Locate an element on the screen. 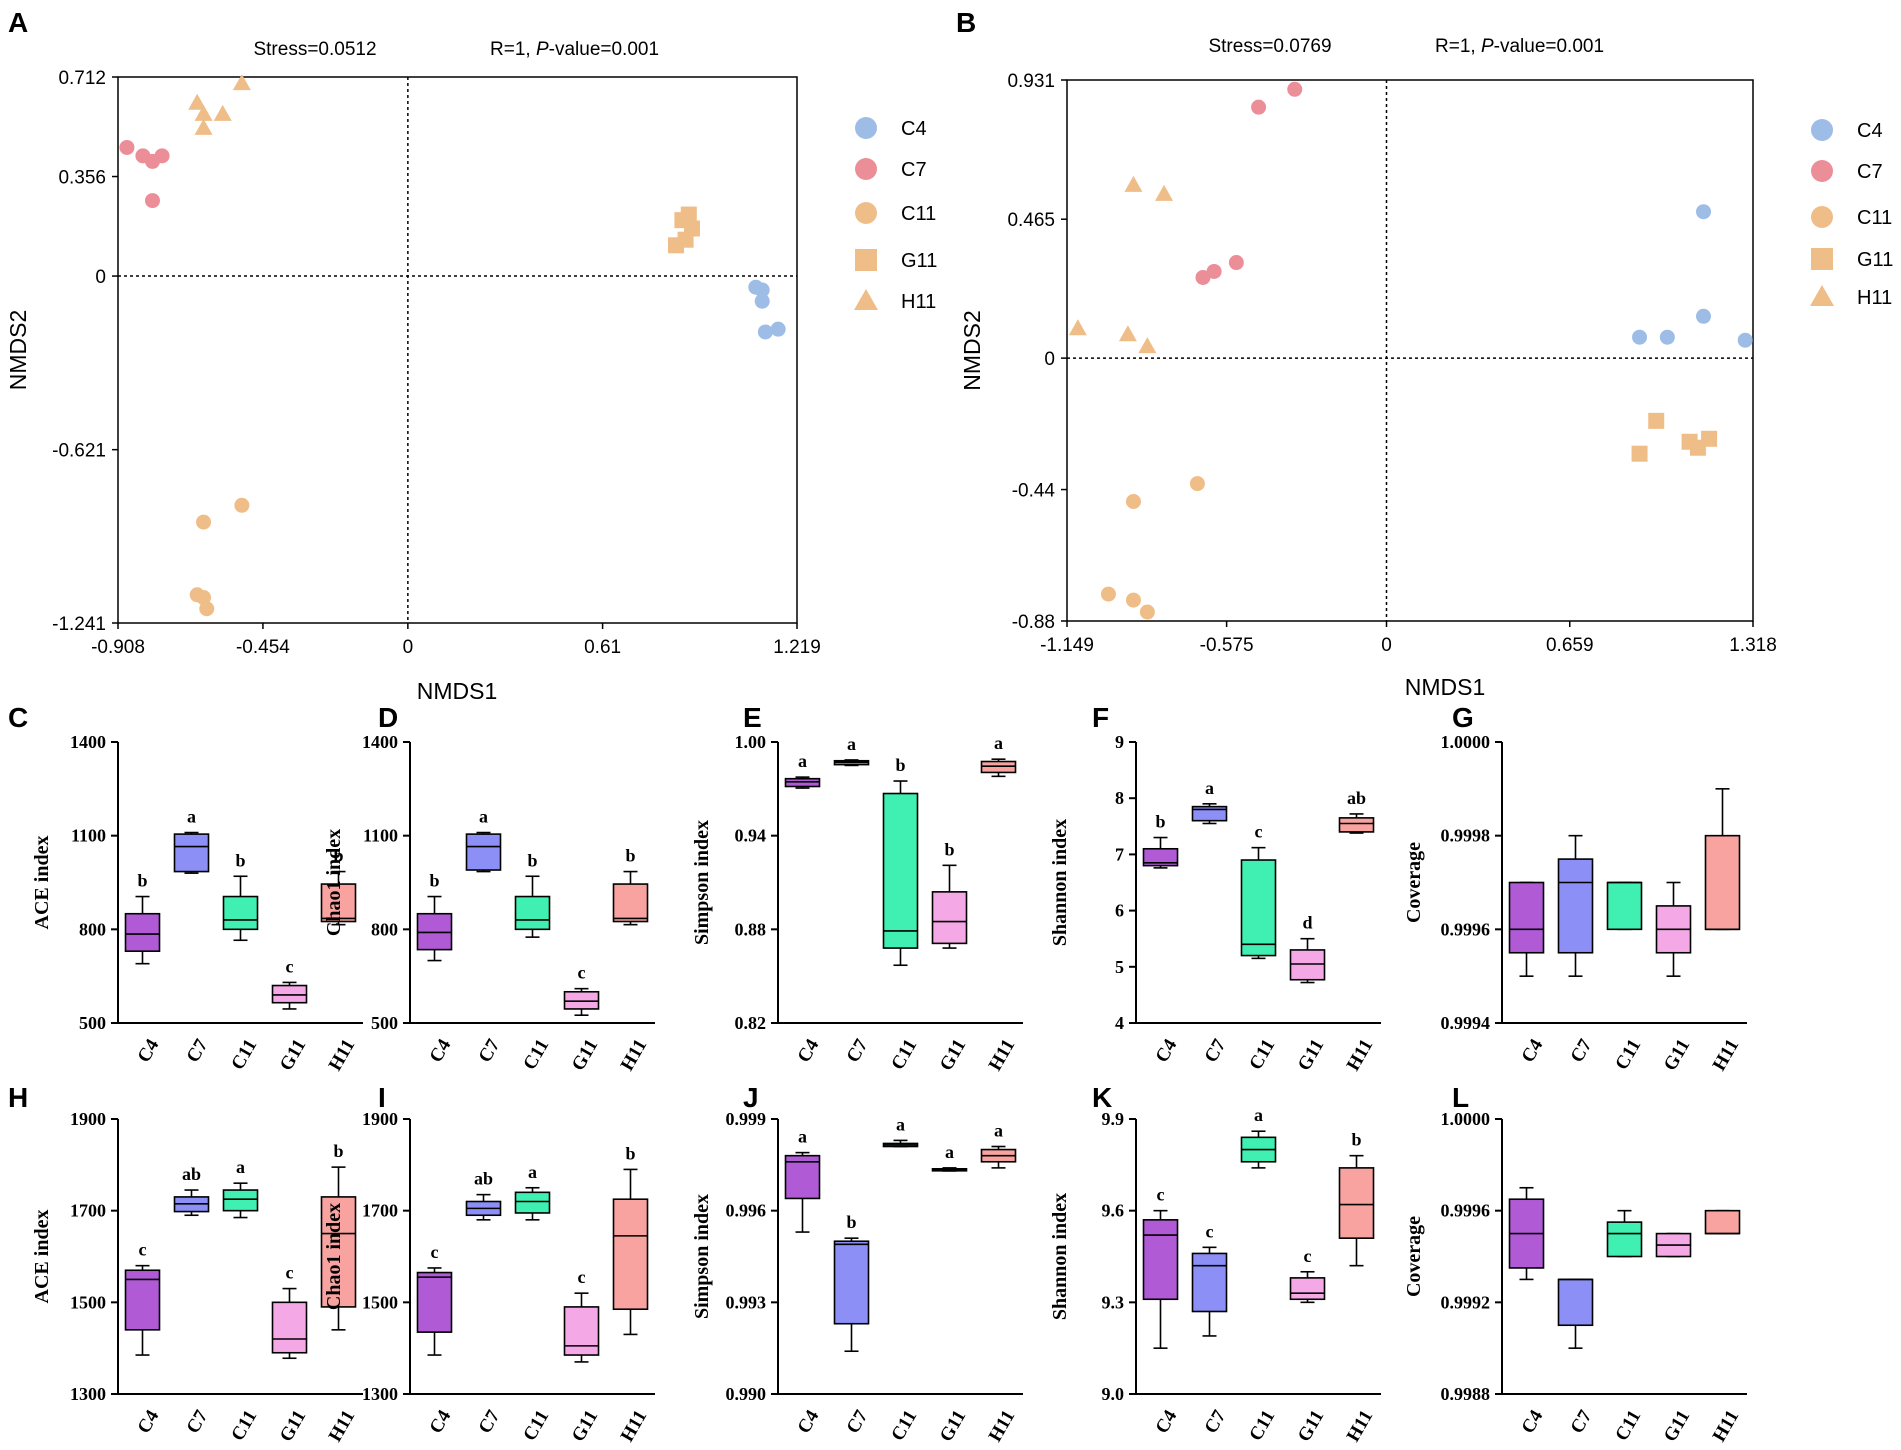 This screenshot has height=1450, width=1901. stress-label: Stress=0.0512 is located at coordinates (314, 49).